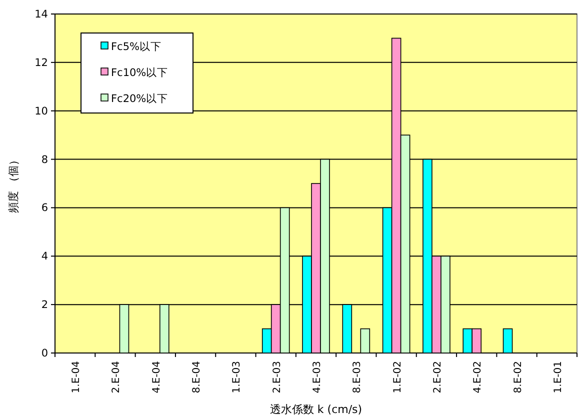 This screenshot has height=417, width=582. What do you see at coordinates (44, 305) in the screenshot?
I see `y-tick-label: 2` at bounding box center [44, 305].